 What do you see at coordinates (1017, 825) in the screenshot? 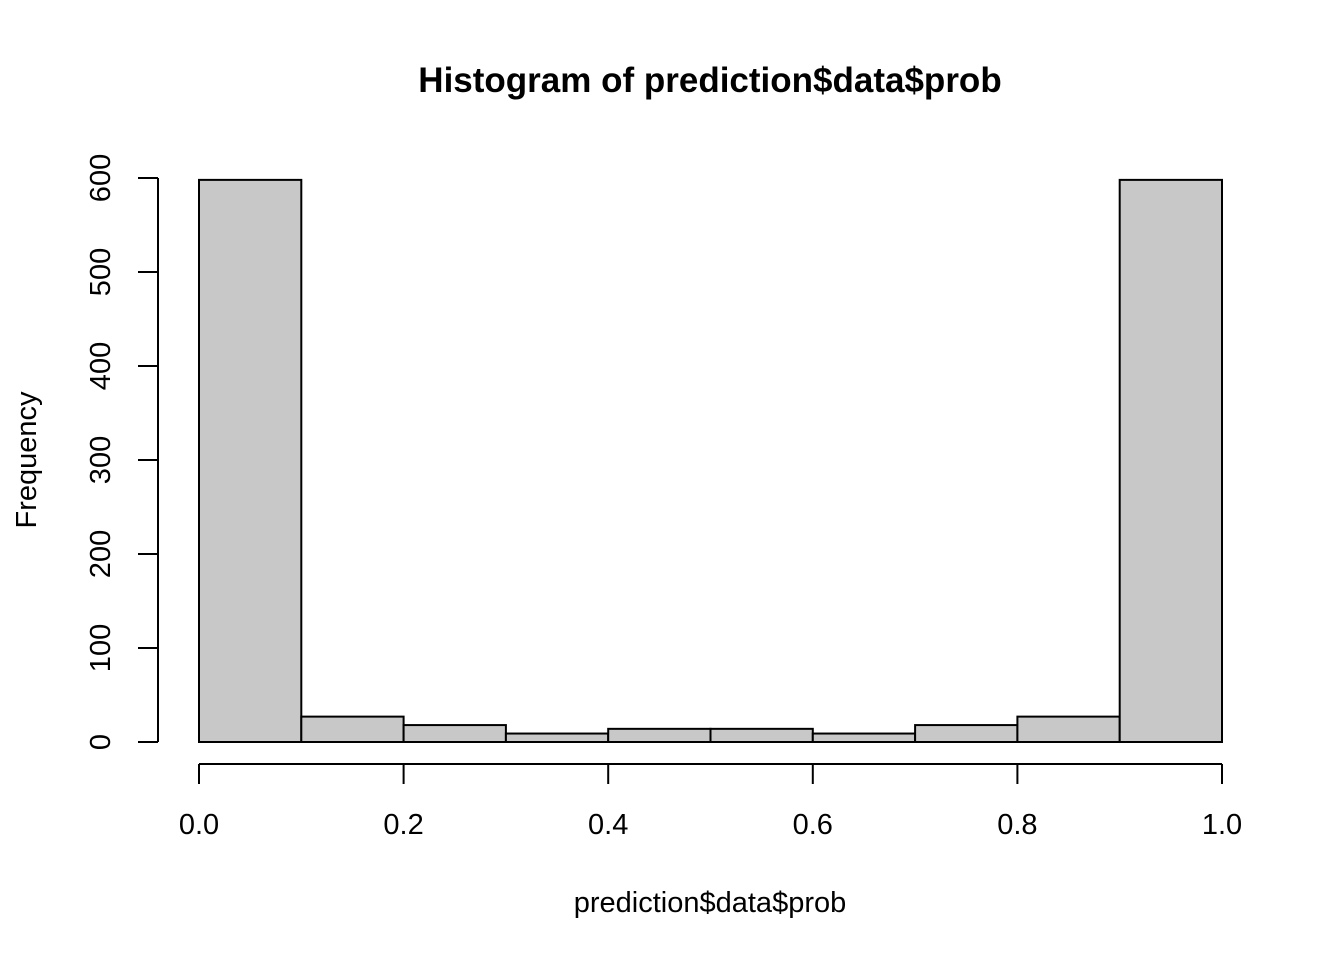
I see `x-tick-label: 0.8` at bounding box center [1017, 825].